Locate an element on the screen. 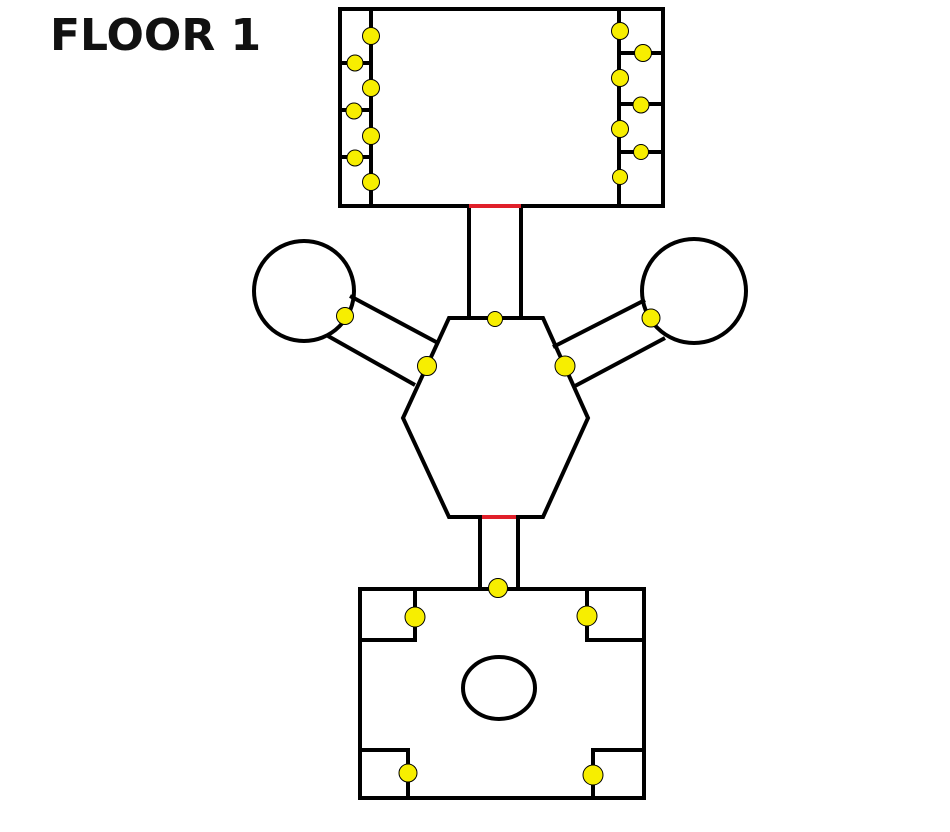 This screenshot has width=950, height=832. east-round-room is located at coordinates (650, 312).